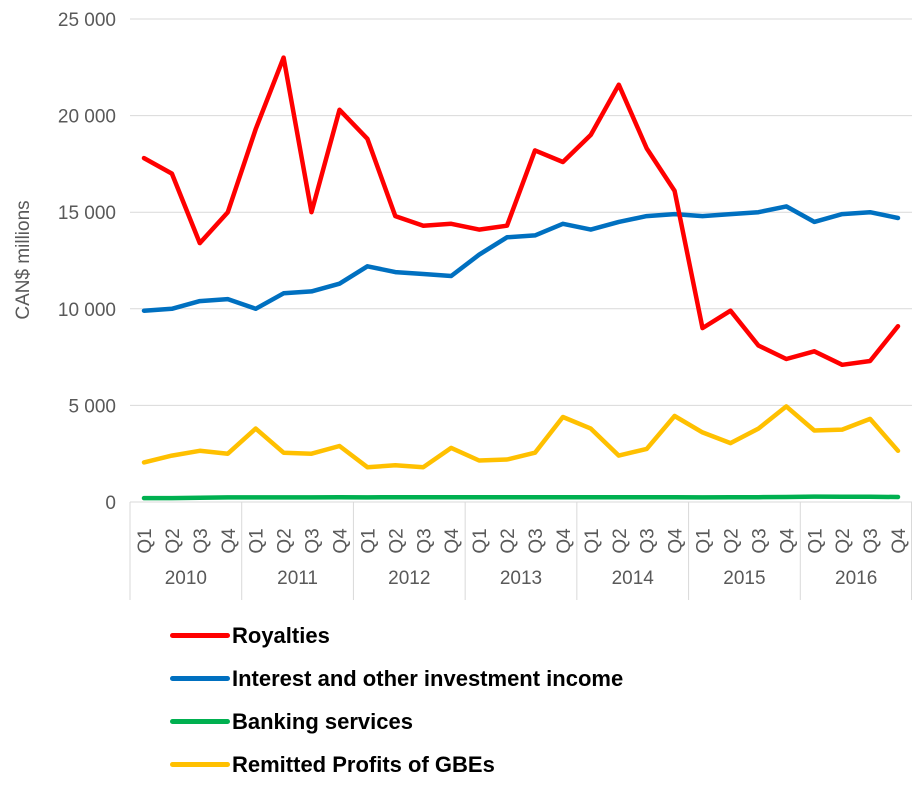 The image size is (912, 789). Describe the element at coordinates (856, 578) in the screenshot. I see `year-label: 2016` at that location.